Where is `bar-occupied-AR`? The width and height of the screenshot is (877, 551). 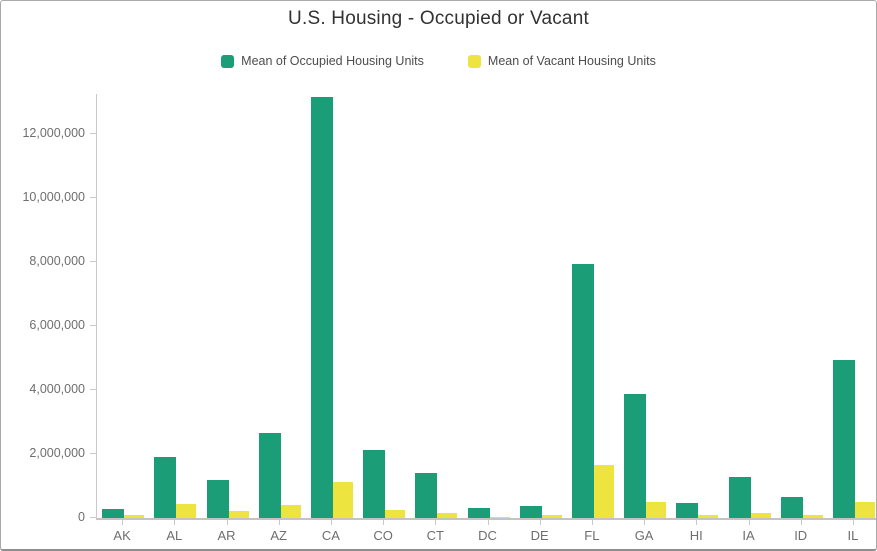
bar-occupied-AR is located at coordinates (217, 499).